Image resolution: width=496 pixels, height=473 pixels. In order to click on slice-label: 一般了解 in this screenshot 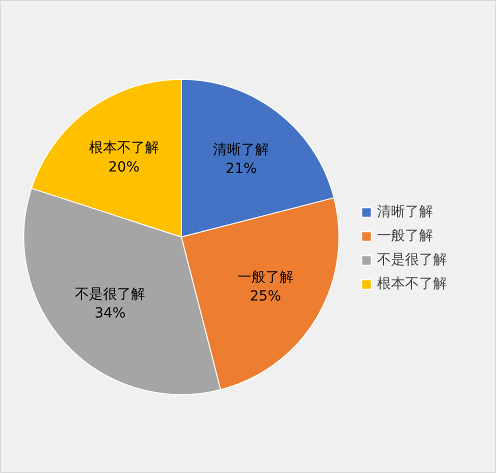, I will do `click(265, 277)`.